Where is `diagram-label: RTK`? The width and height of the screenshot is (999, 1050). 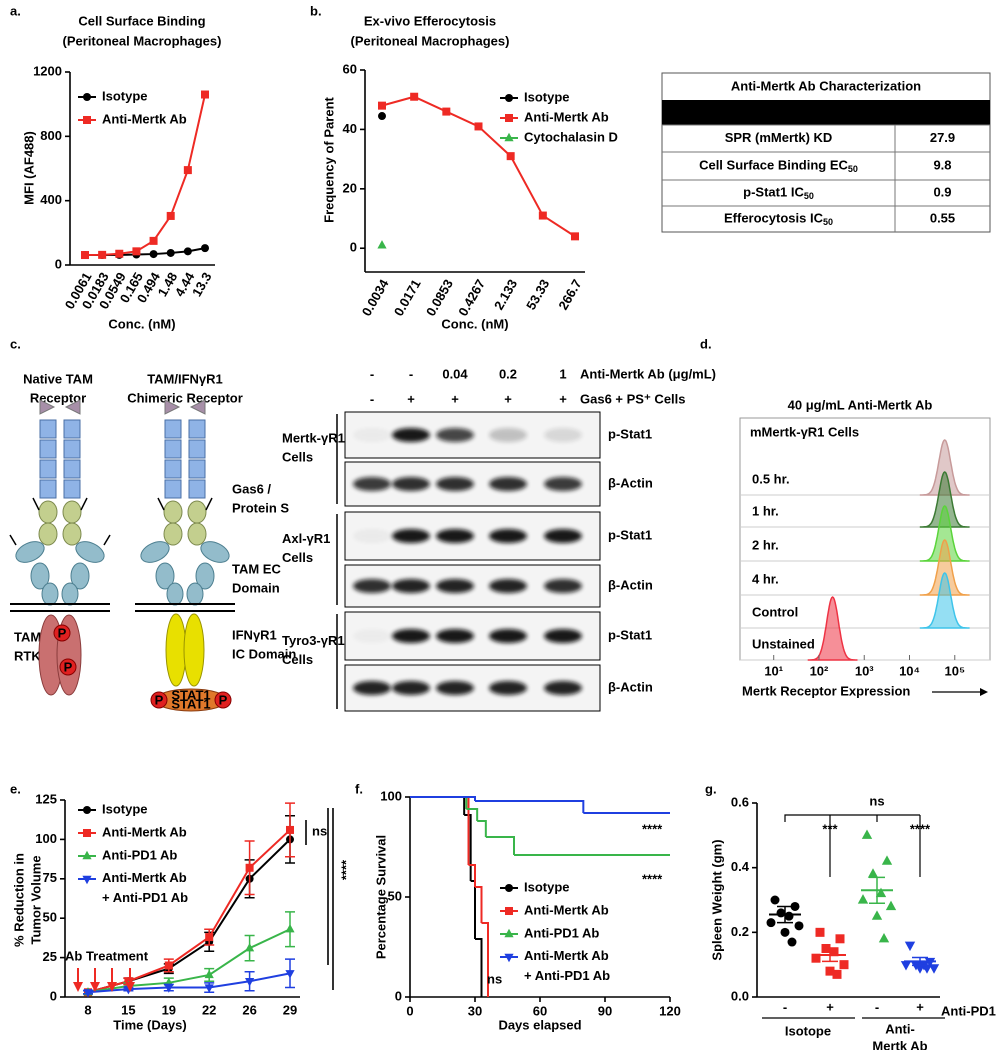
diagram-label: RTK is located at coordinates (27, 655).